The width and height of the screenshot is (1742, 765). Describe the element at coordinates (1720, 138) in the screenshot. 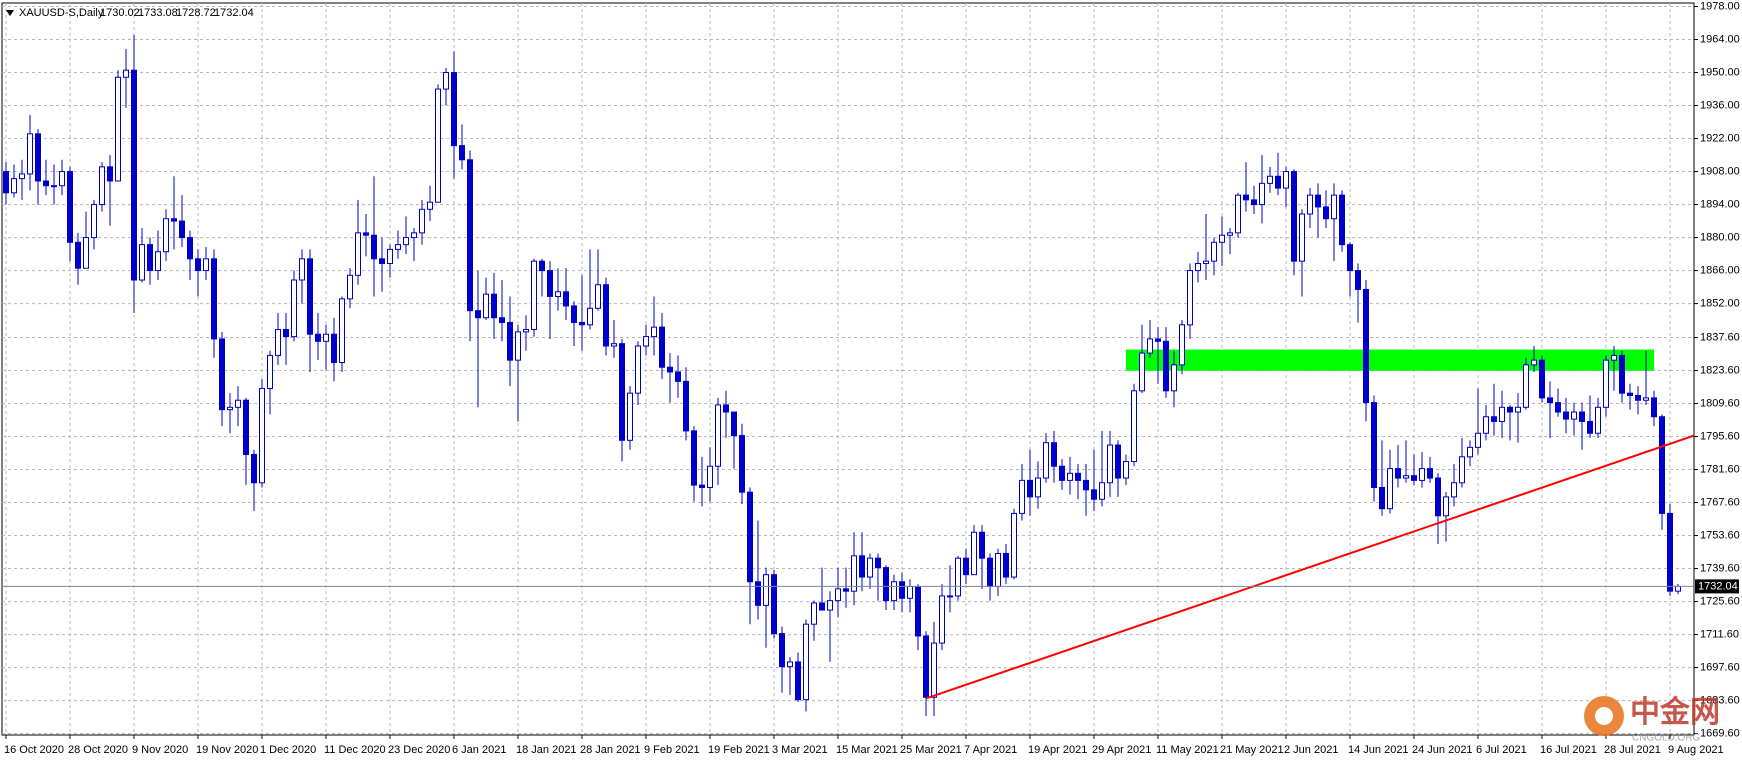

I see `y-tick-label: 1922.00` at that location.